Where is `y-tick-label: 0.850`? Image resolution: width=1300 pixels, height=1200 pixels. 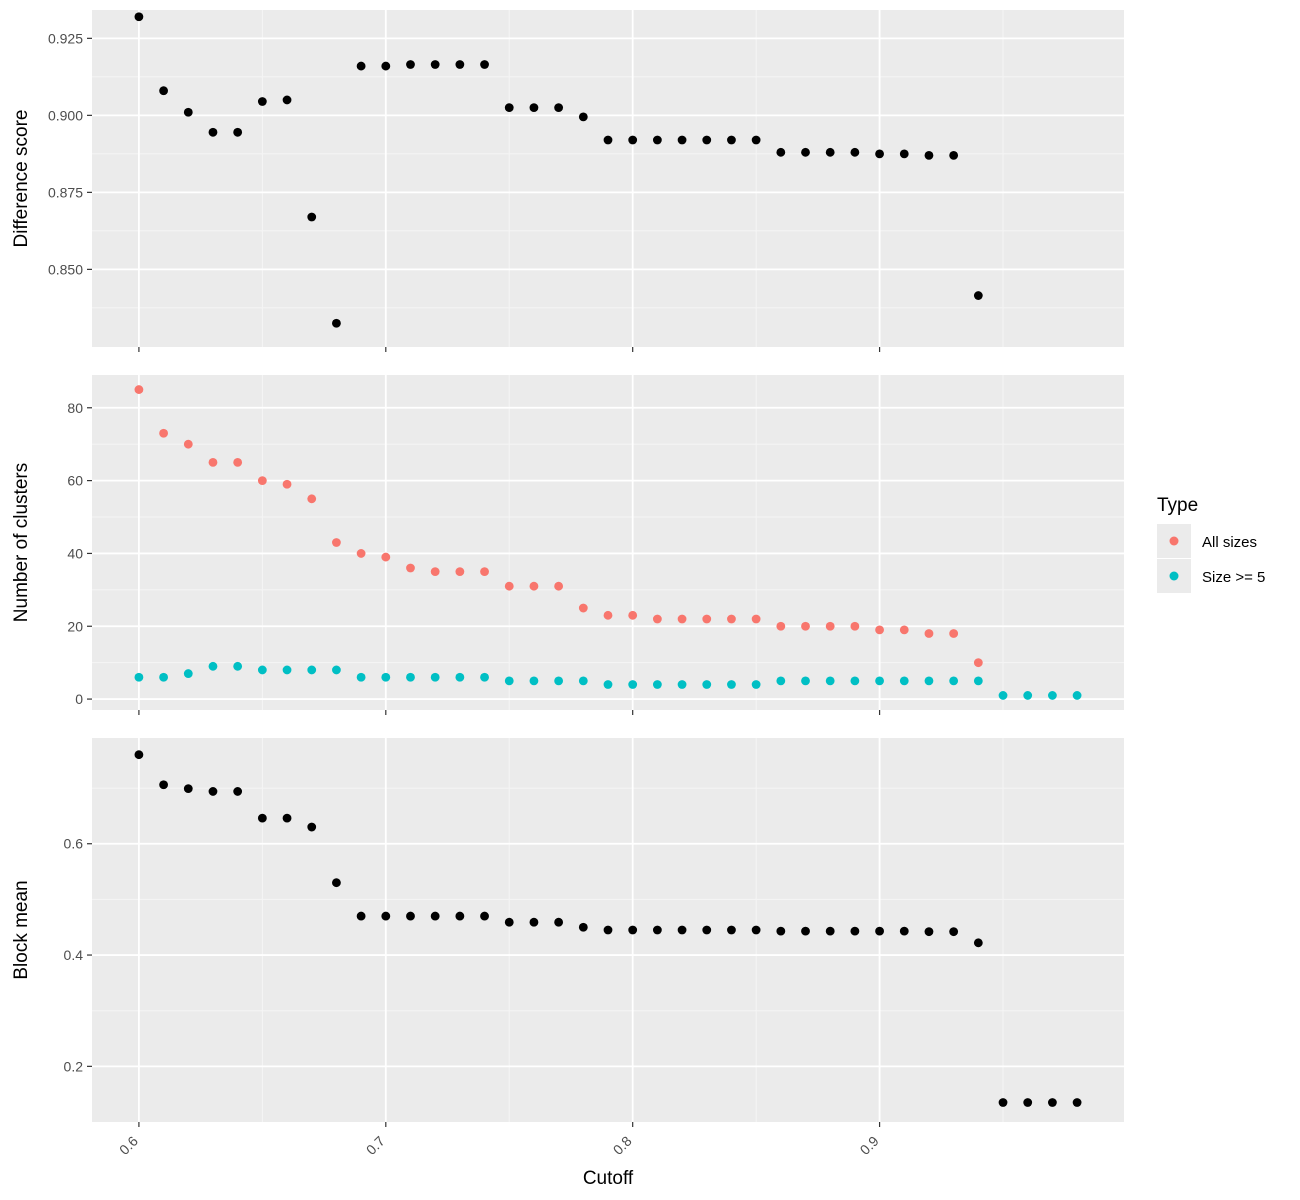
y-tick-label: 0.850 is located at coordinates (65, 269).